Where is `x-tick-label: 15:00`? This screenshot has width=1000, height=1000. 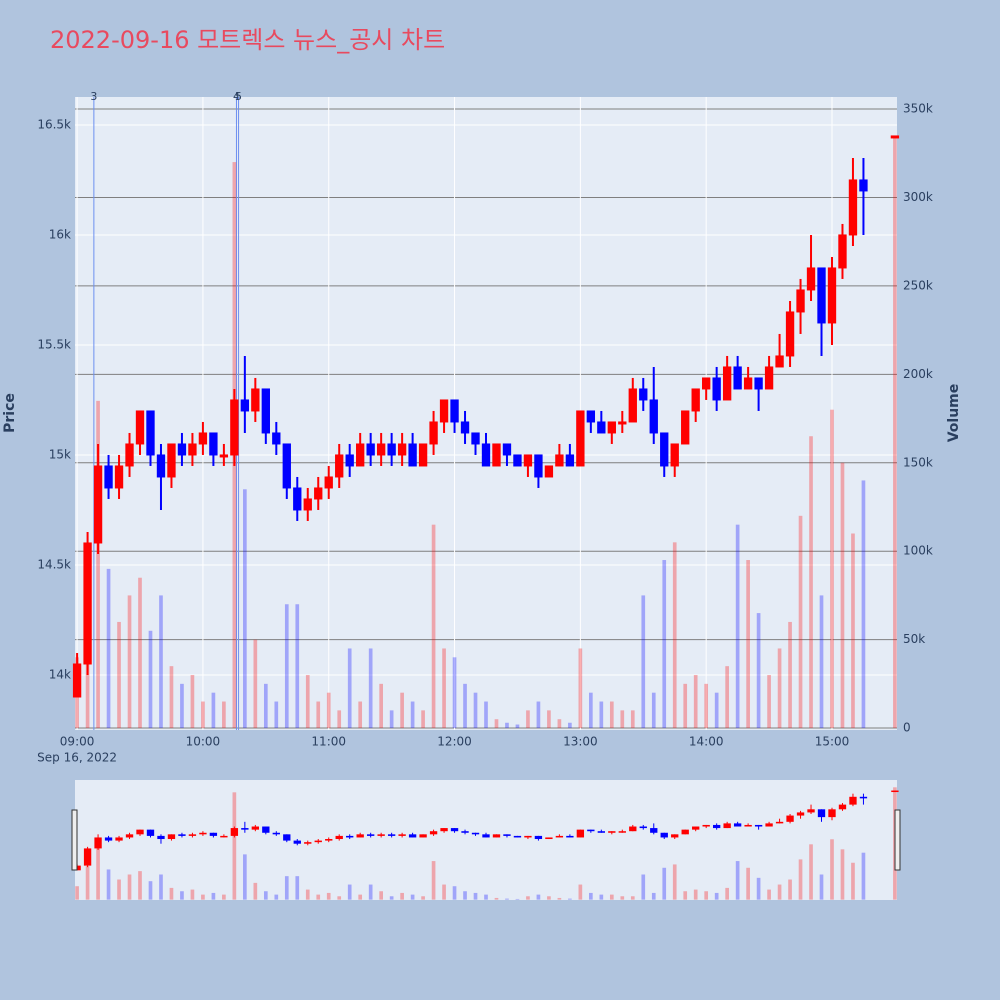
x-tick-label: 15:00 is located at coordinates (832, 742).